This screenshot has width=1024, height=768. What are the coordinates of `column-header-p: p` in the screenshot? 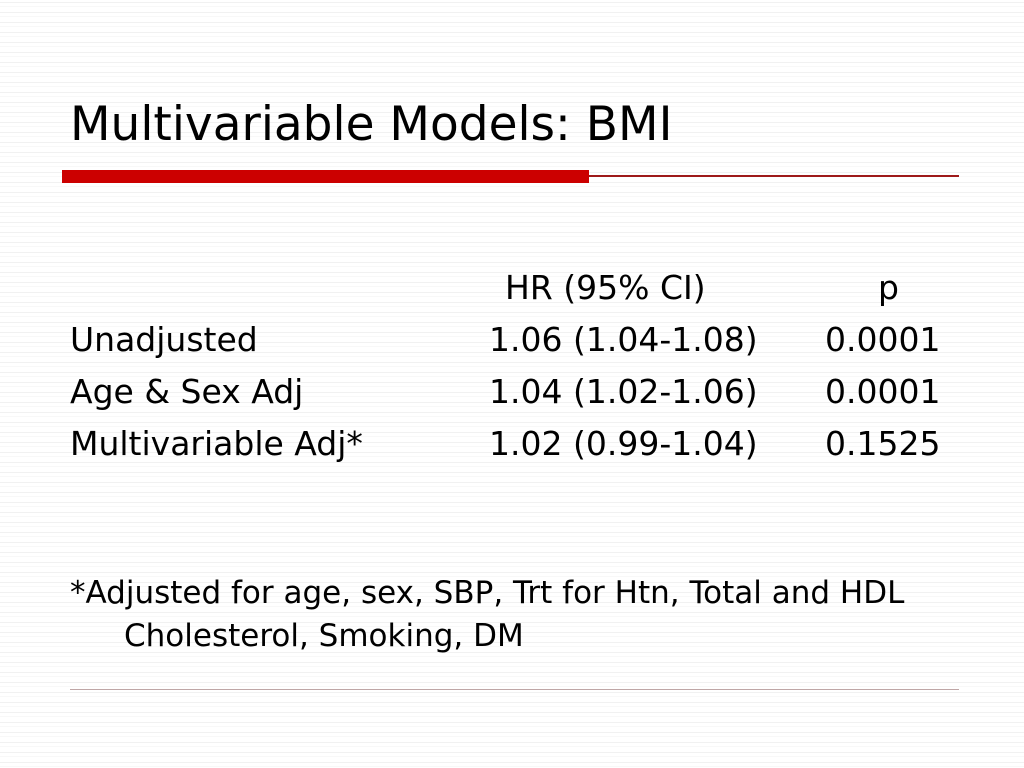 It's located at (888, 287).